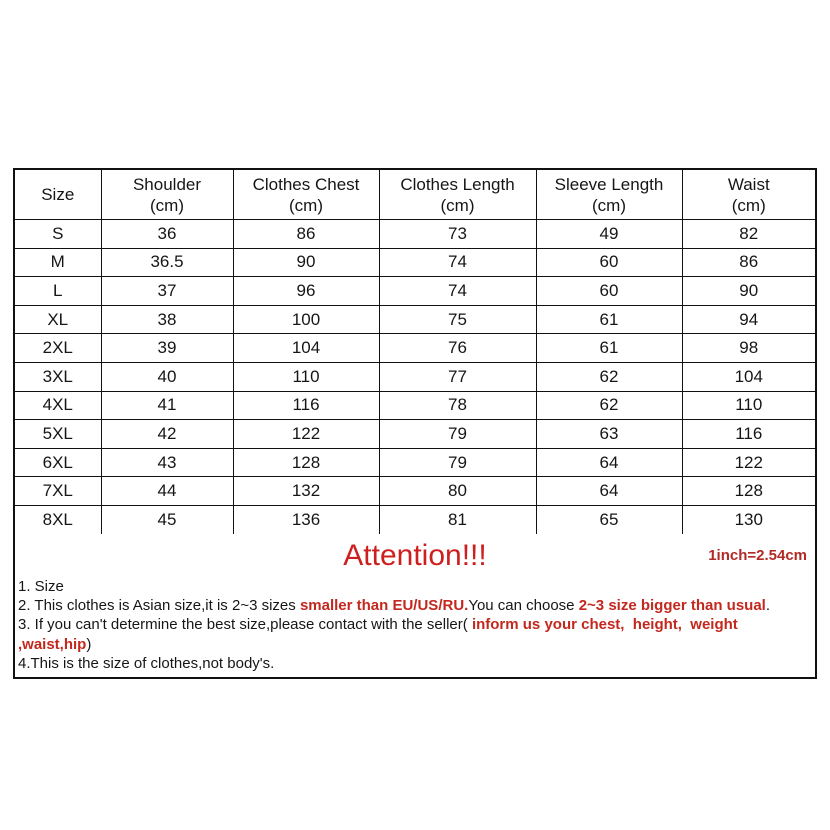  Describe the element at coordinates (757, 555) in the screenshot. I see `inch-conversion-note: 1inch=2.54cm` at that location.